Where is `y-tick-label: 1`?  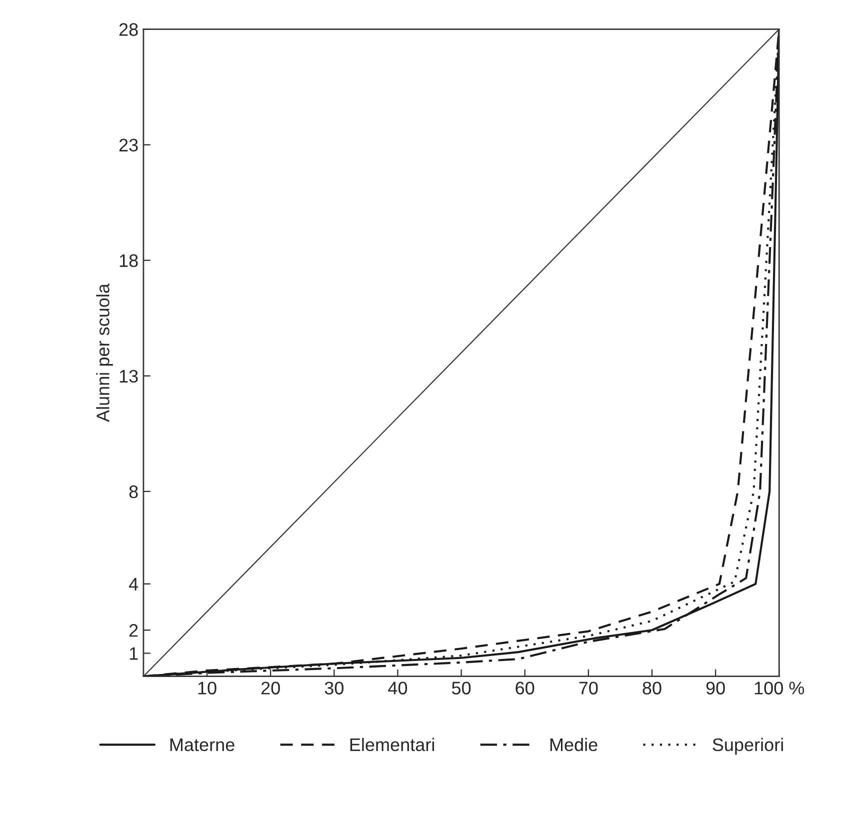 y-tick-label: 1 is located at coordinates (134, 653).